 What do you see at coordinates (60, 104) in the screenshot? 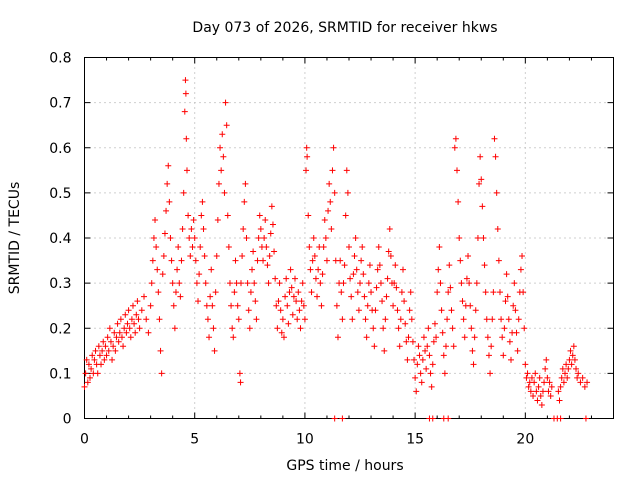
I see `y-tick-label: 0.7` at bounding box center [60, 104].